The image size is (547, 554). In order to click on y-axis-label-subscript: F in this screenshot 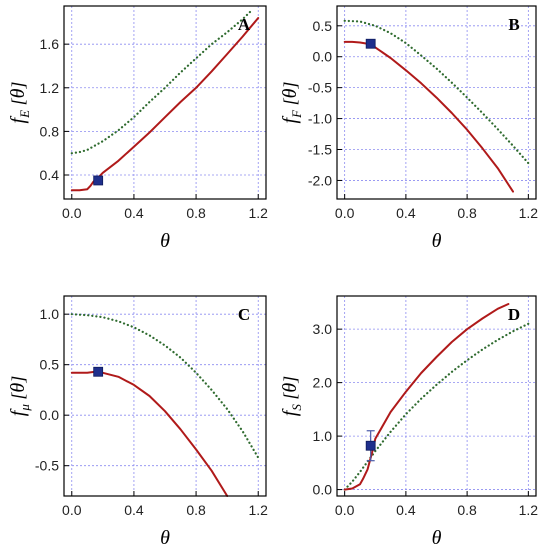, I will do `click(296, 114)`.